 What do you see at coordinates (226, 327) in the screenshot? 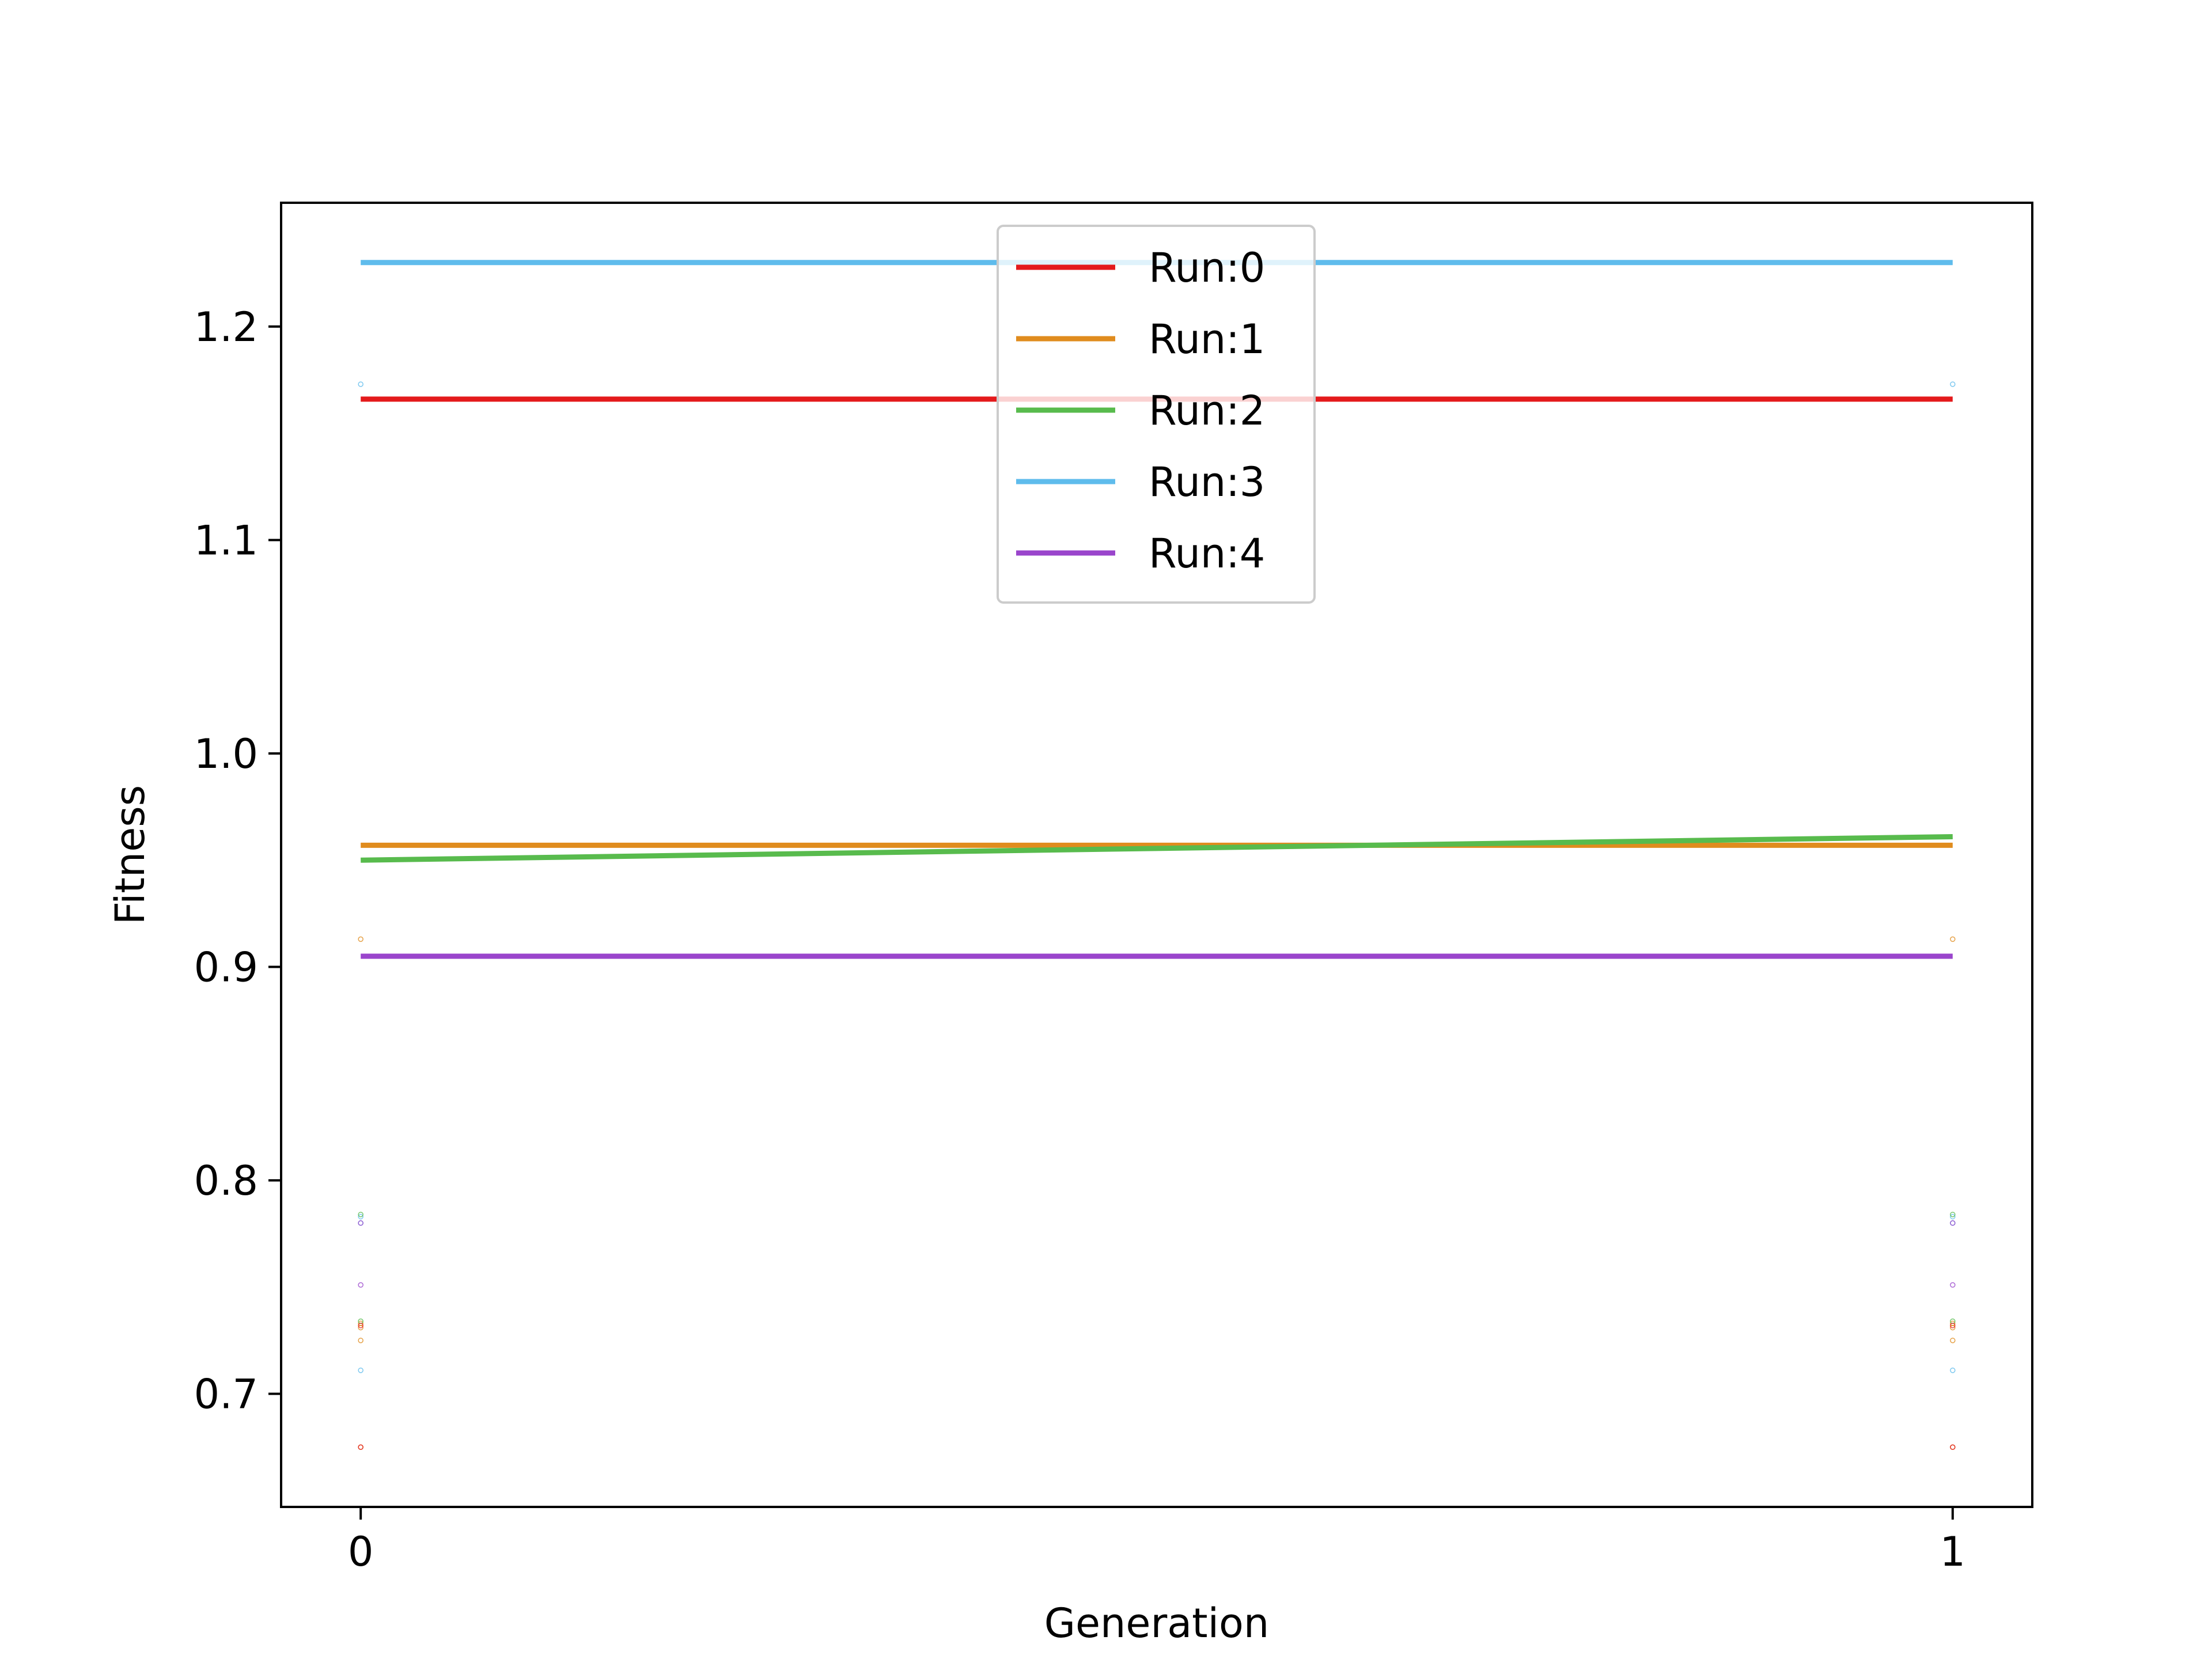
I see `y-tick-label: 1.2` at bounding box center [226, 327].